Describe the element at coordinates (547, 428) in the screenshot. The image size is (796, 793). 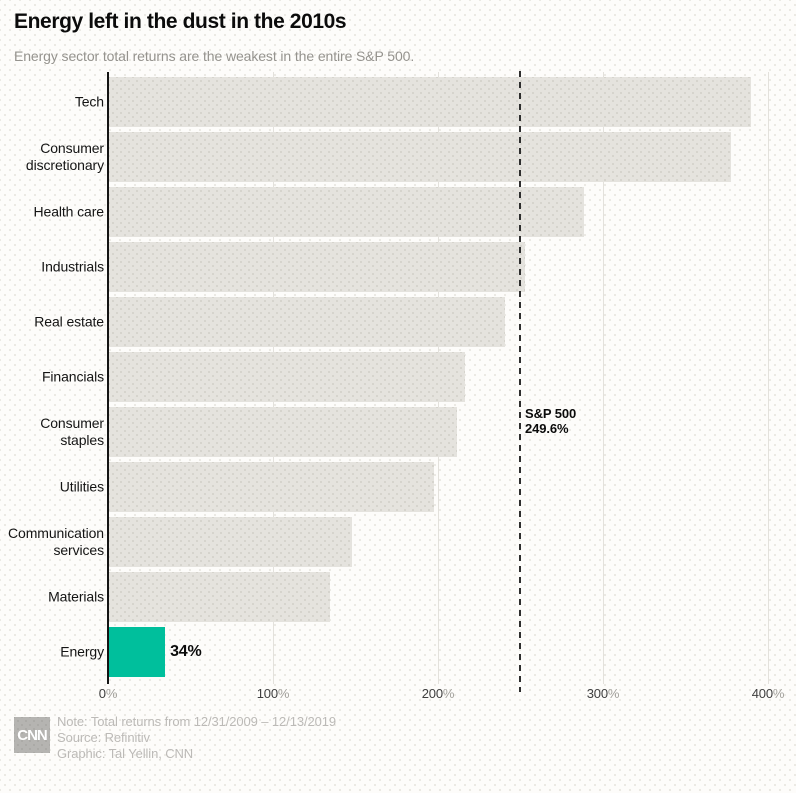
I see `sp500-annotation-value: 249.6%` at that location.